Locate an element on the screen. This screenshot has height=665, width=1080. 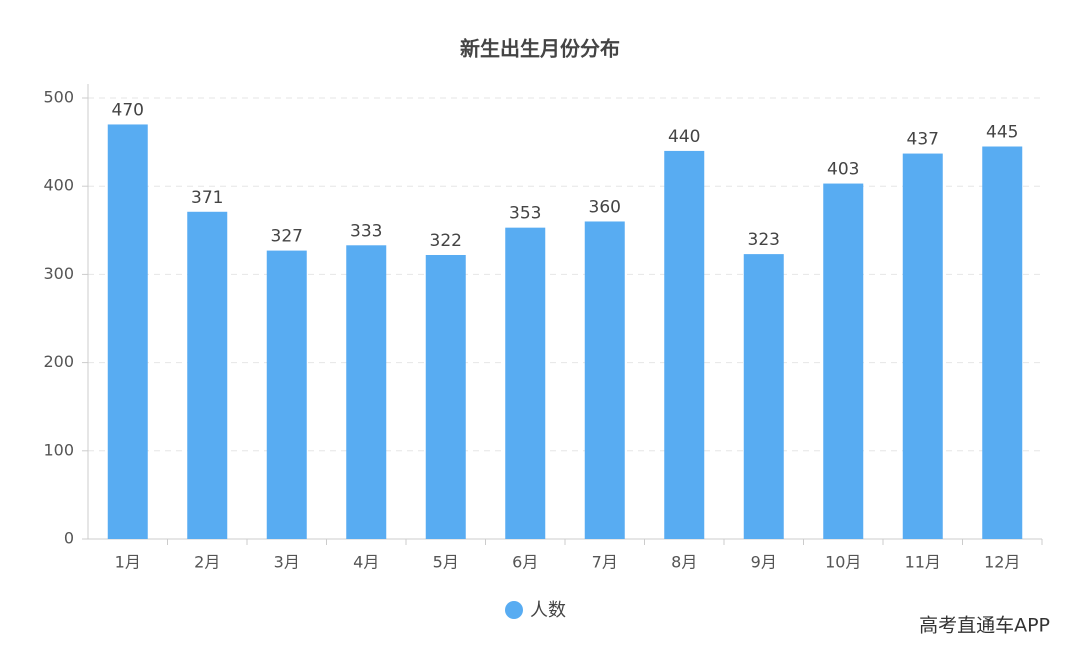
x-tick-label: 3月 is located at coordinates (287, 562).